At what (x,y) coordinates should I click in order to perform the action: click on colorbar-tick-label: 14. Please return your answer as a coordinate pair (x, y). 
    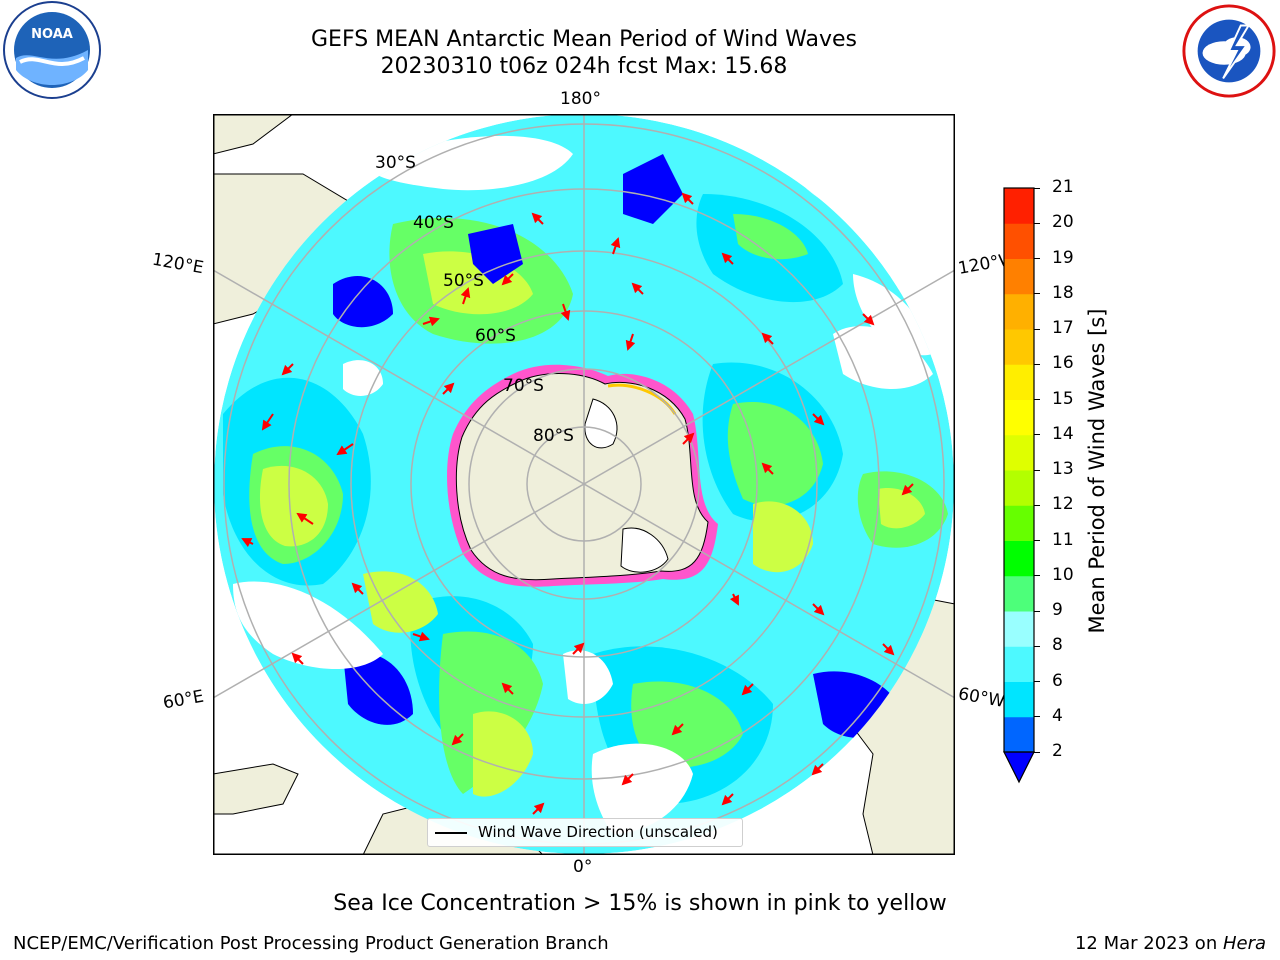
    Looking at the image, I should click on (1063, 433).